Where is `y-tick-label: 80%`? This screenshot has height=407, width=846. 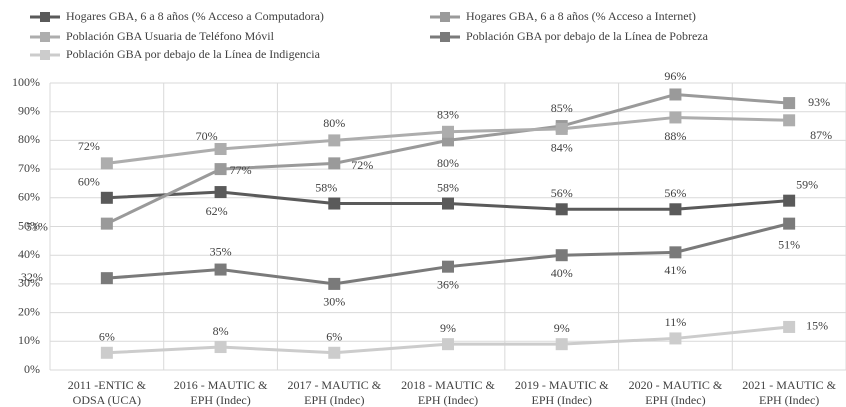 y-tick-label: 80% is located at coordinates (29, 139).